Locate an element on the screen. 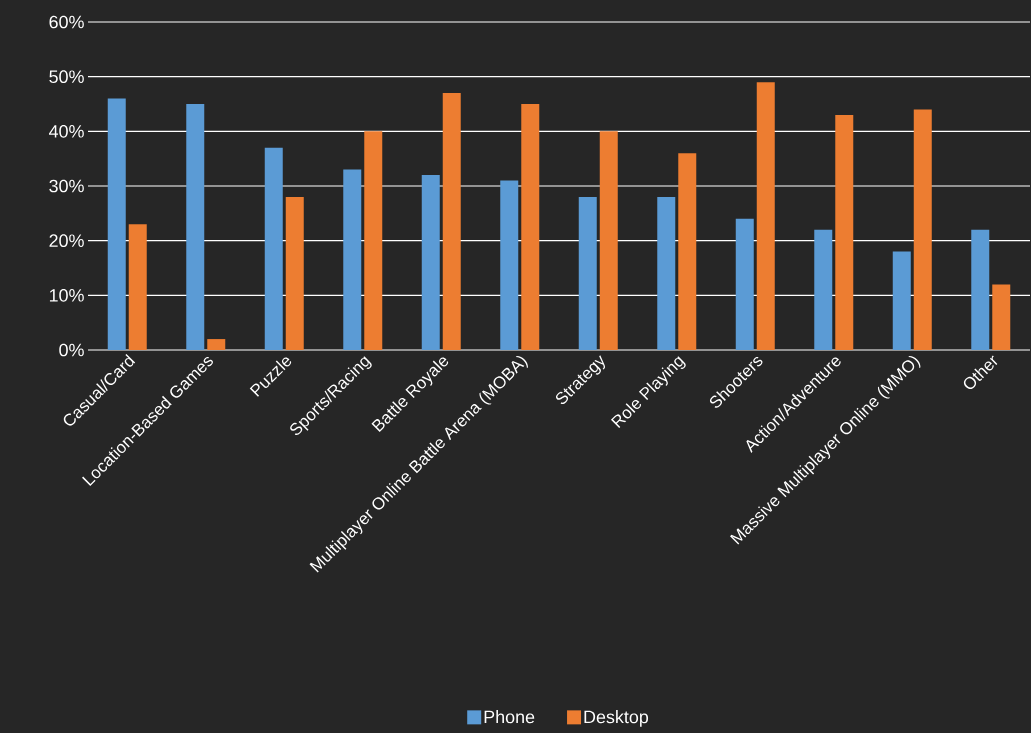  y-tick-label: 20% is located at coordinates (66, 241).